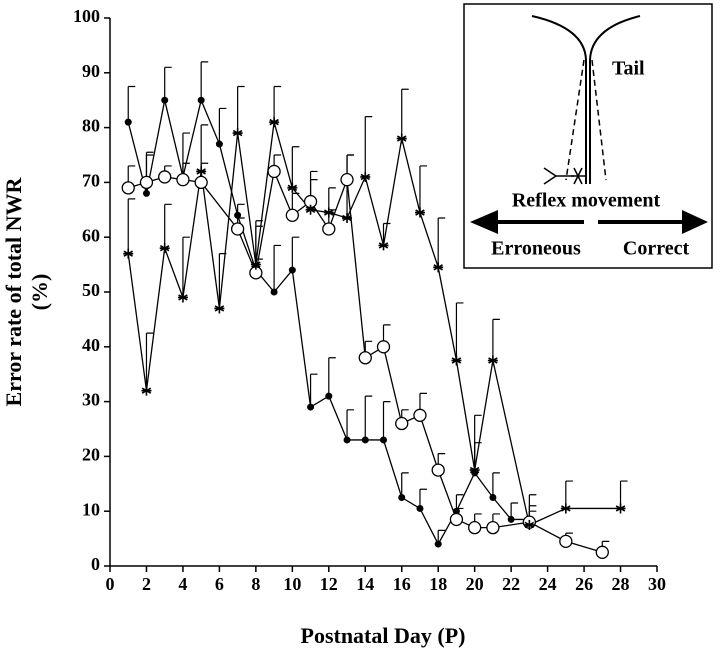 The image size is (720, 657). What do you see at coordinates (586, 201) in the screenshot?
I see `inset-text: Reflex movement` at bounding box center [586, 201].